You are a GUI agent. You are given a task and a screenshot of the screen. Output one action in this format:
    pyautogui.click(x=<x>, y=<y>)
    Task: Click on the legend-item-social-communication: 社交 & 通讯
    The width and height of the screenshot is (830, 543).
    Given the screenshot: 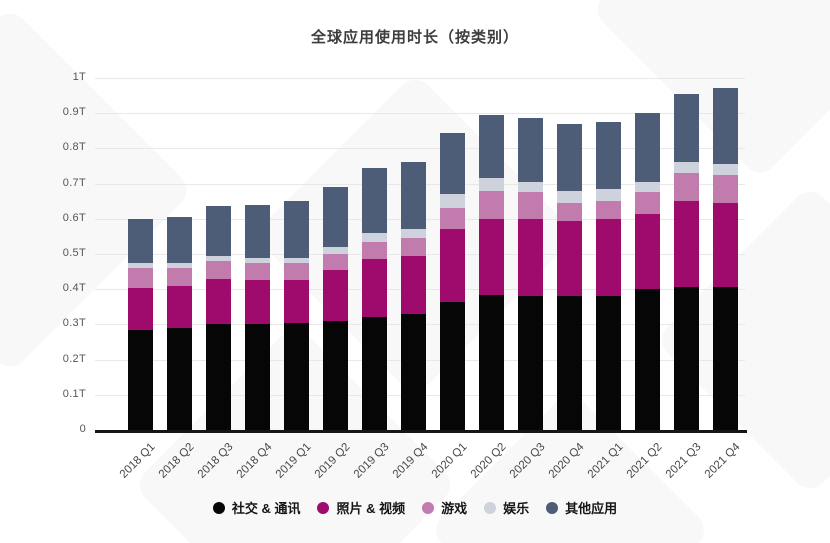 What is the action you would take?
    pyautogui.click(x=256, y=507)
    